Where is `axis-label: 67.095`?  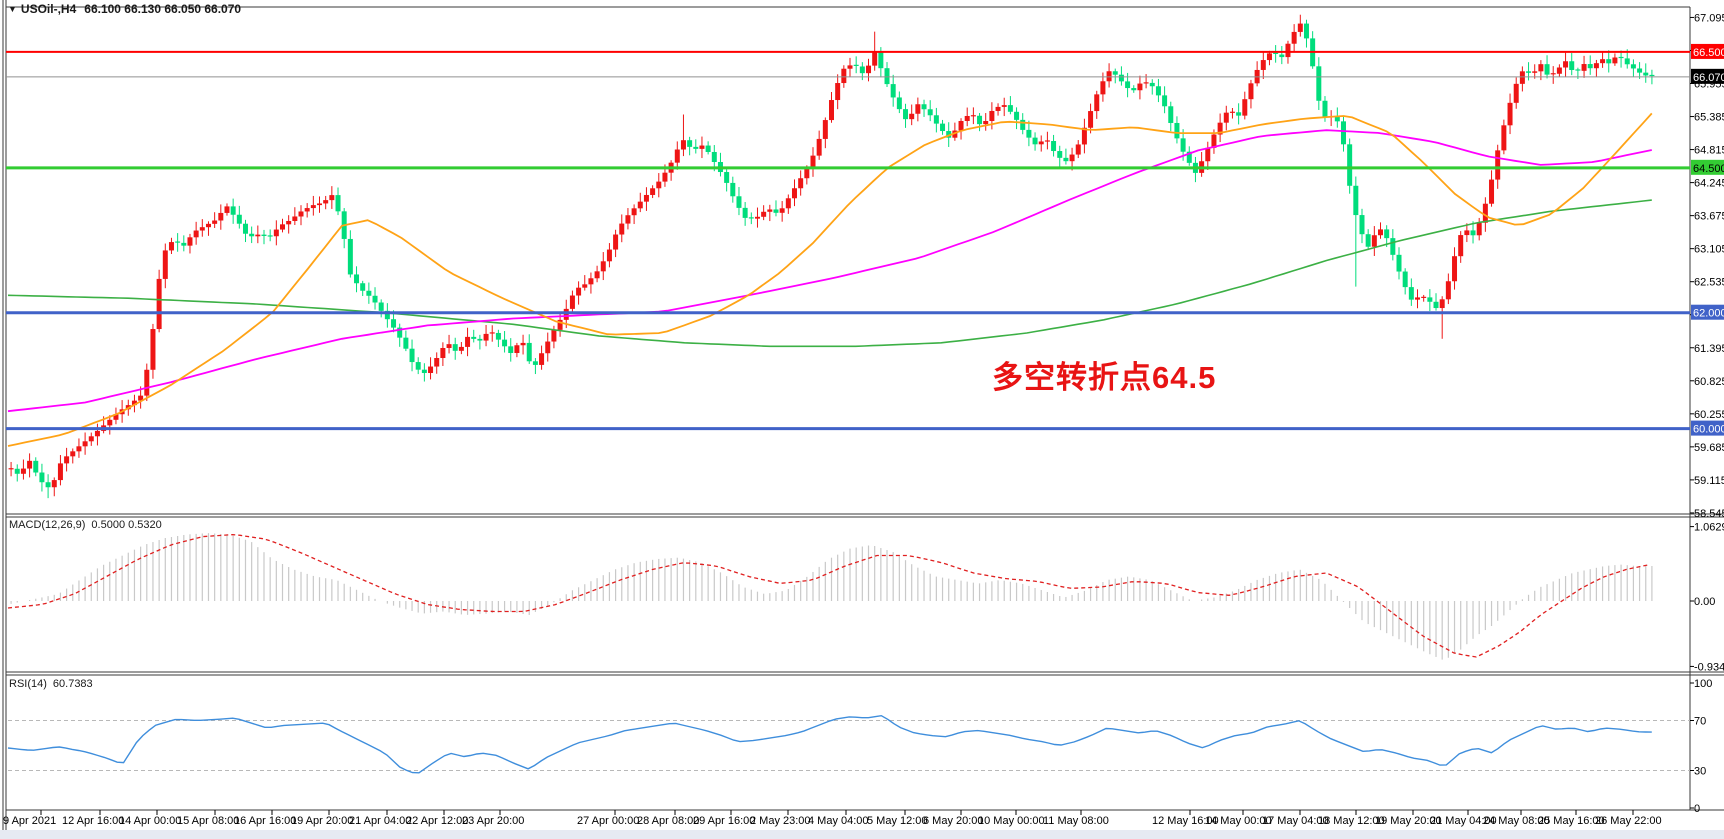
axis-label: 67.095 is located at coordinates (1709, 18).